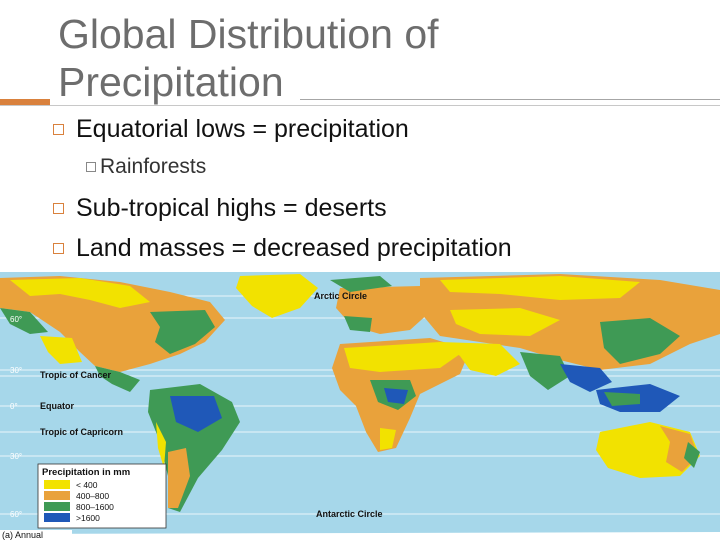  I want to click on lat-label-60s: 60°, so click(16, 514).